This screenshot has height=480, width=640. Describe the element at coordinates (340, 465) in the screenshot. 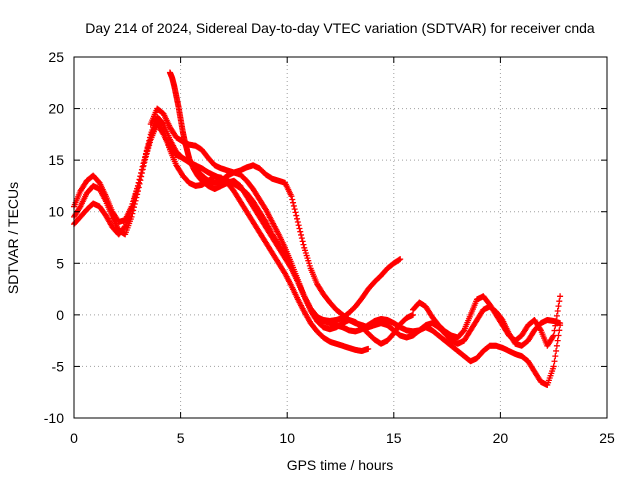

I see `x-axis-title: GPS time / hours` at that location.